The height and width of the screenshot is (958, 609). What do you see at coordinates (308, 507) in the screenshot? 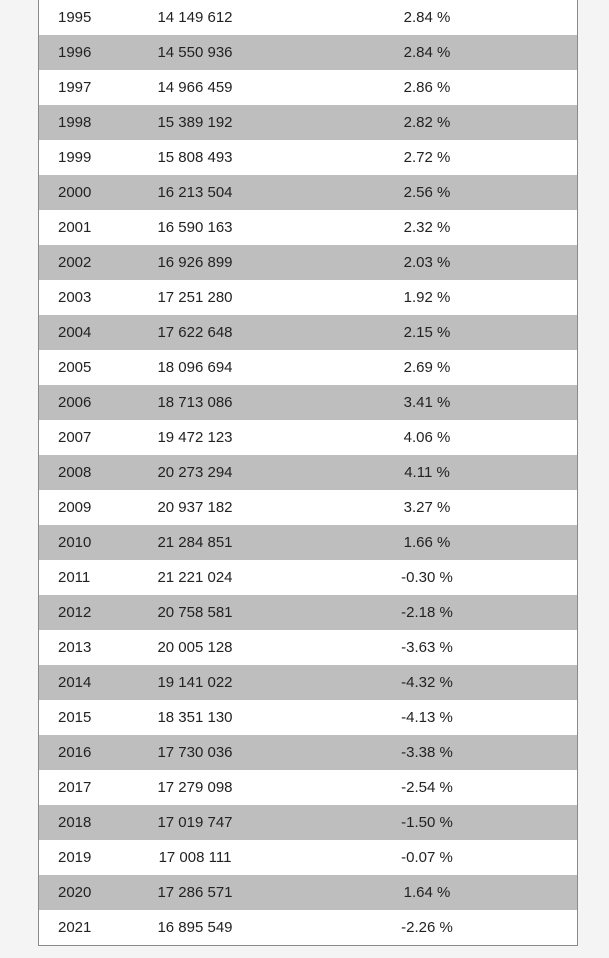
I see `table-row: 2009 20 937 182 3.27 %` at bounding box center [308, 507].